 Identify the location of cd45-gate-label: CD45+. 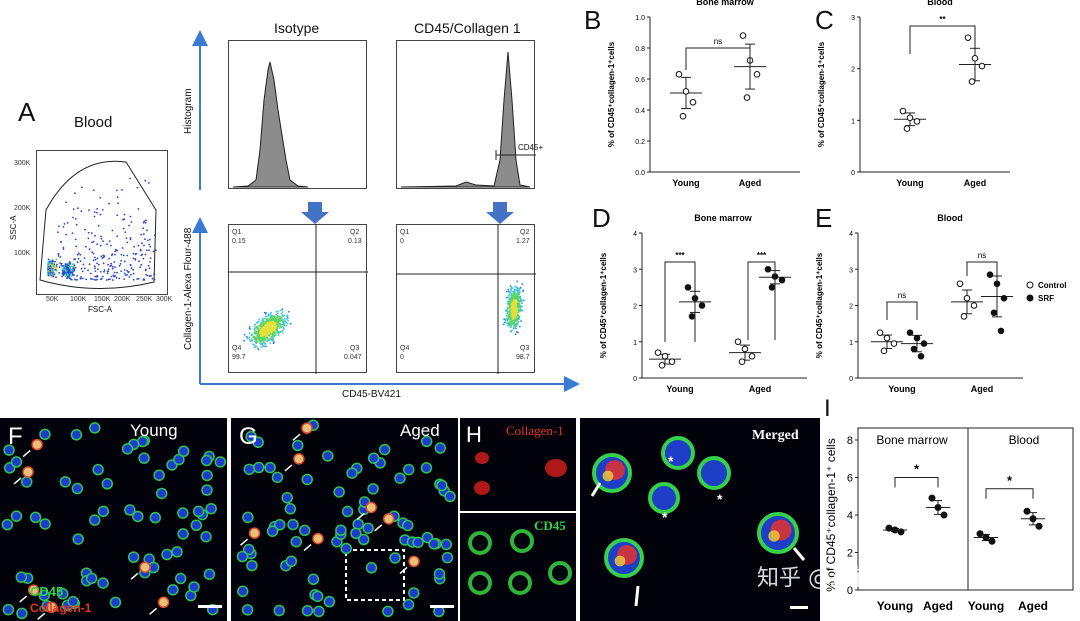
(531, 147).